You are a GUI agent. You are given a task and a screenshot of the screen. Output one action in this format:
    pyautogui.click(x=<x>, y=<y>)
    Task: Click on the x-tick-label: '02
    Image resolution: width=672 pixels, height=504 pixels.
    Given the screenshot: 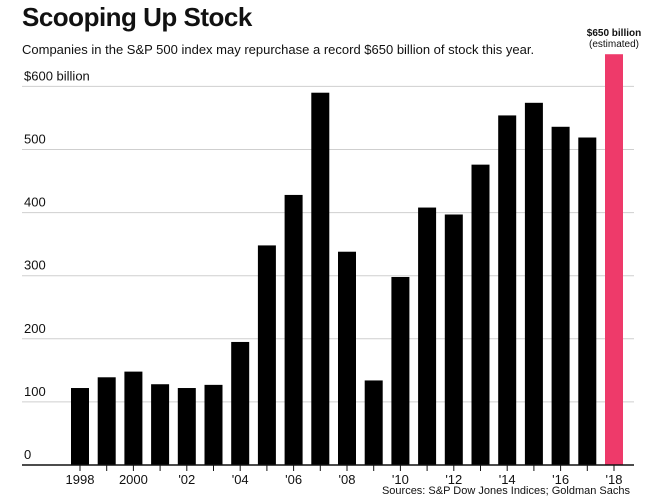 What is the action you would take?
    pyautogui.click(x=186, y=479)
    